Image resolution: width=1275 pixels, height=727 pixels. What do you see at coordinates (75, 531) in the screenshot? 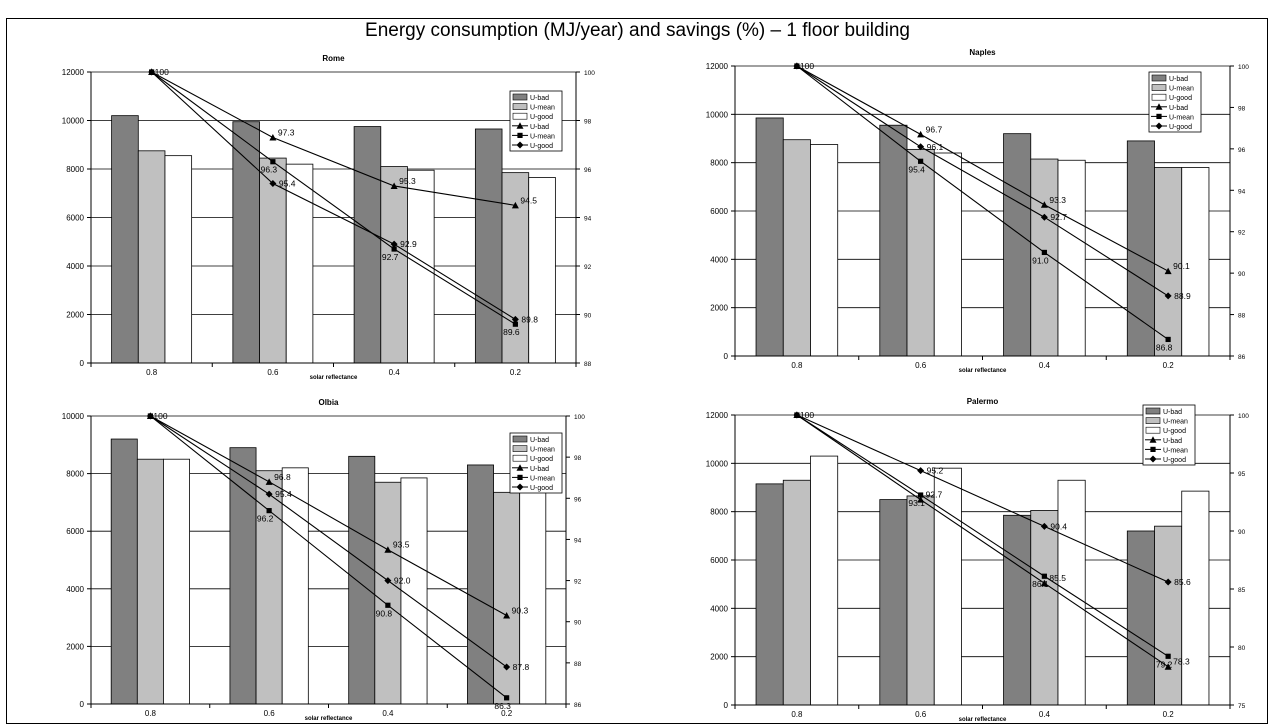
I see `olbia-y-tick-label: 6000` at bounding box center [75, 531].